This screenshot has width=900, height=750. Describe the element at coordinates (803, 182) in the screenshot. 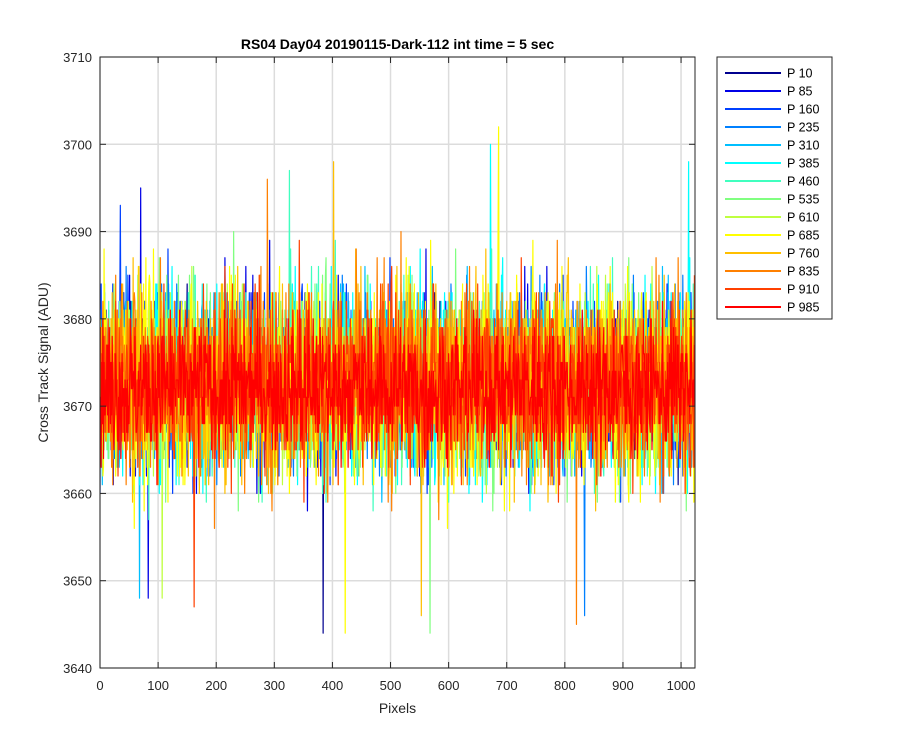

I see `legend-label: P 460` at that location.